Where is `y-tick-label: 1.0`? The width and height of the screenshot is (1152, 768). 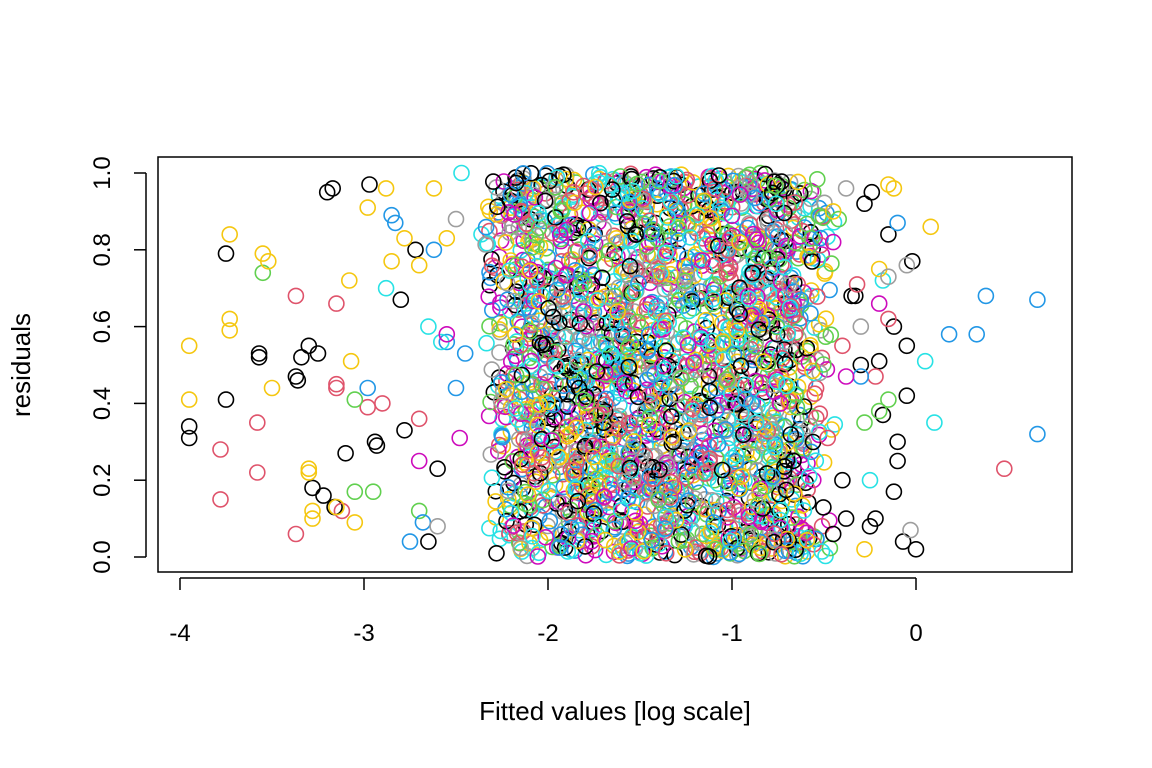
y-tick-label: 1.0 is located at coordinates (102, 172).